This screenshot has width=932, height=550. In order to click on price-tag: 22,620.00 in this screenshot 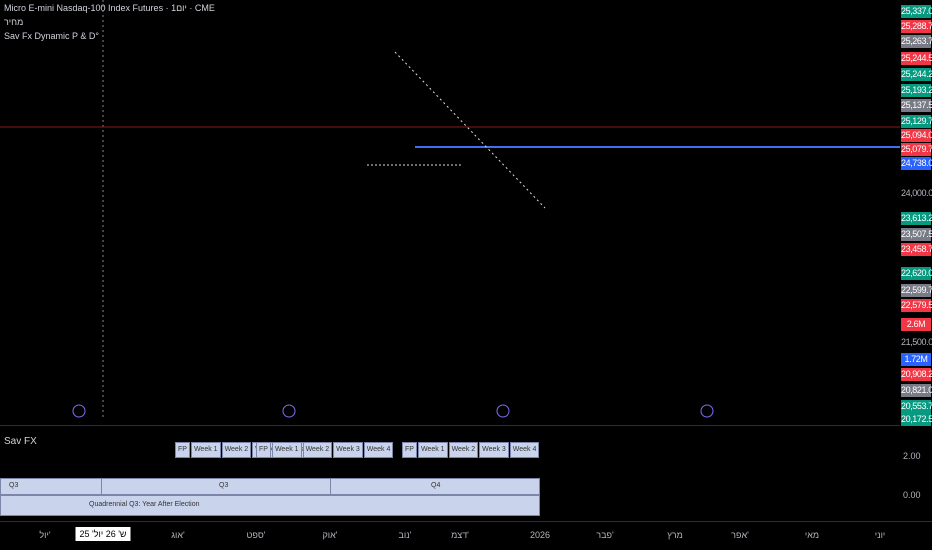, I will do `click(916, 273)`.